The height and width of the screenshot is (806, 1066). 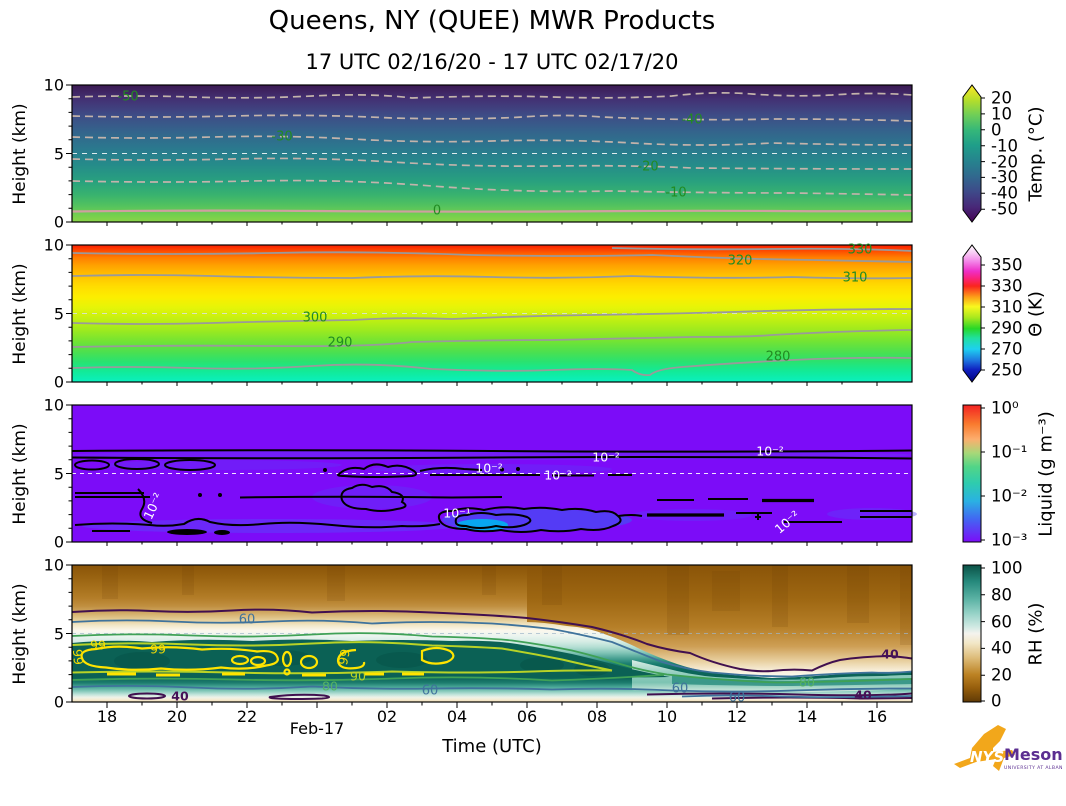 What do you see at coordinates (676, 193) in the screenshot?
I see `contour-label: -10` at bounding box center [676, 193].